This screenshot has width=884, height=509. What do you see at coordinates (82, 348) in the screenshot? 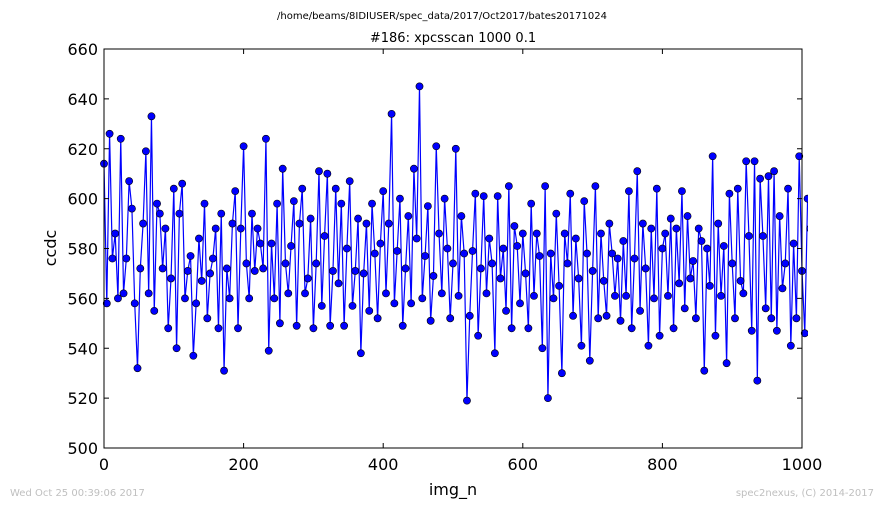
I see `y-tick-label: 540` at bounding box center [82, 348].